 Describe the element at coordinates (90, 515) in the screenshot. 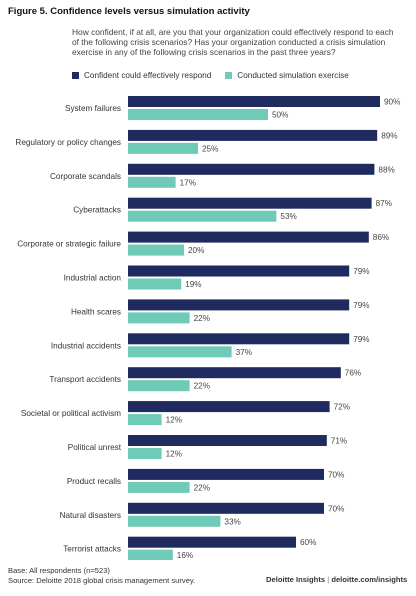

I see `category-label-natural-disasters: Natural disasters` at that location.